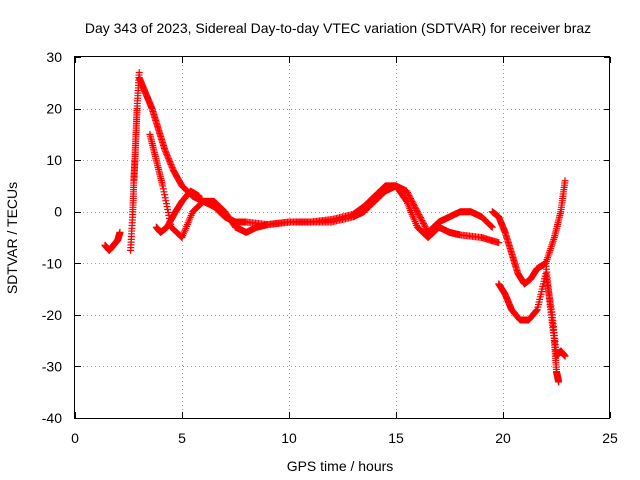 The image size is (640, 480). Describe the element at coordinates (289, 438) in the screenshot. I see `x-tick-label: 10` at that location.